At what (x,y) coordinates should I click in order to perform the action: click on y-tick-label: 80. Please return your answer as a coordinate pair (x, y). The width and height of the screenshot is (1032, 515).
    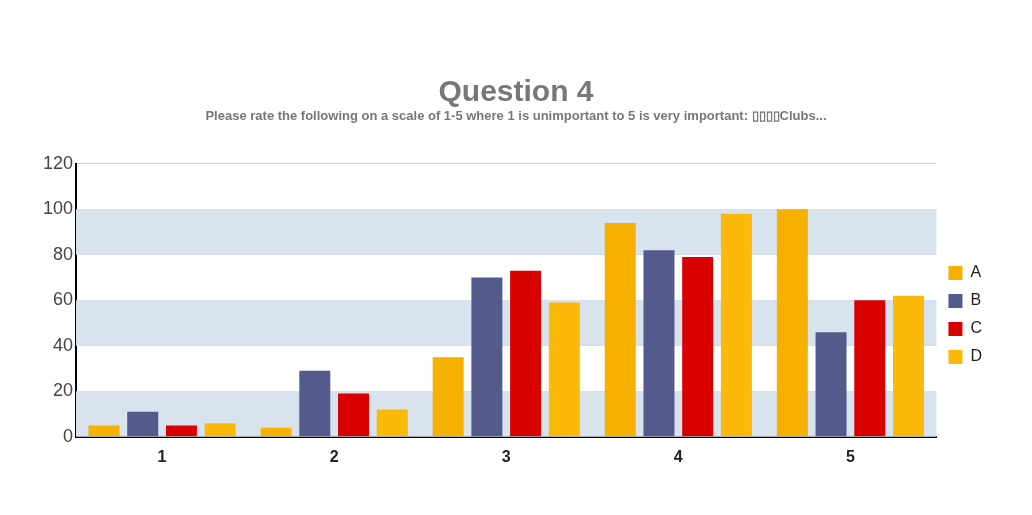
    Looking at the image, I should click on (63, 253).